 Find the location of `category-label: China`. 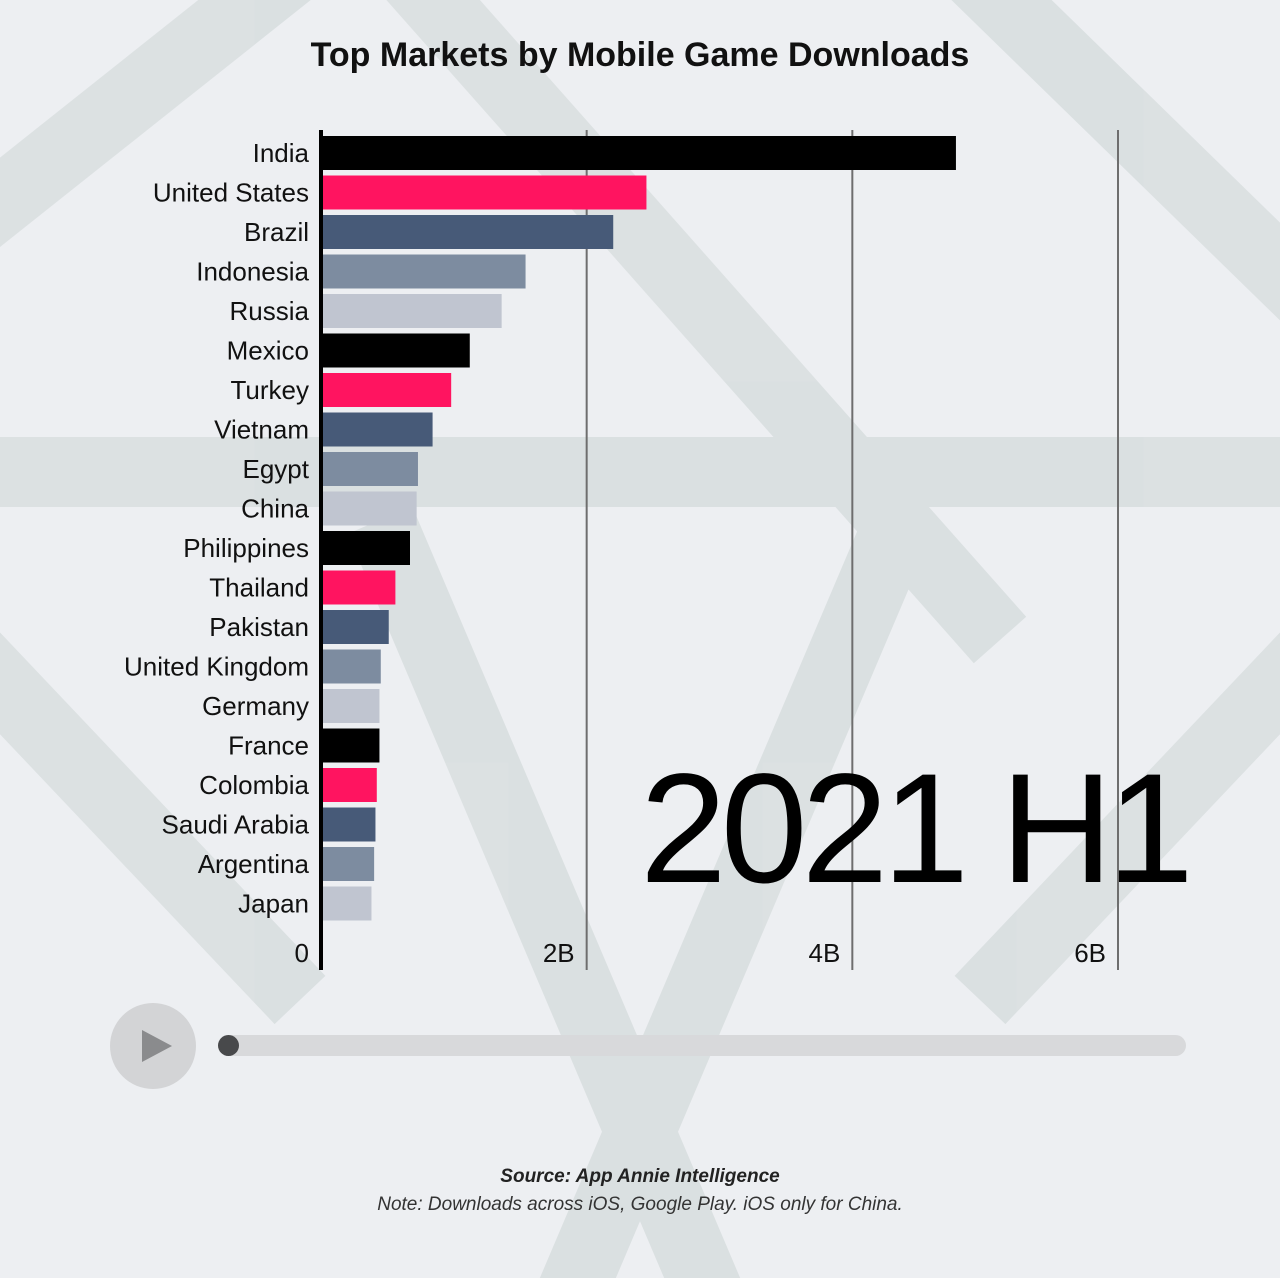

category-label: China is located at coordinates (275, 509).